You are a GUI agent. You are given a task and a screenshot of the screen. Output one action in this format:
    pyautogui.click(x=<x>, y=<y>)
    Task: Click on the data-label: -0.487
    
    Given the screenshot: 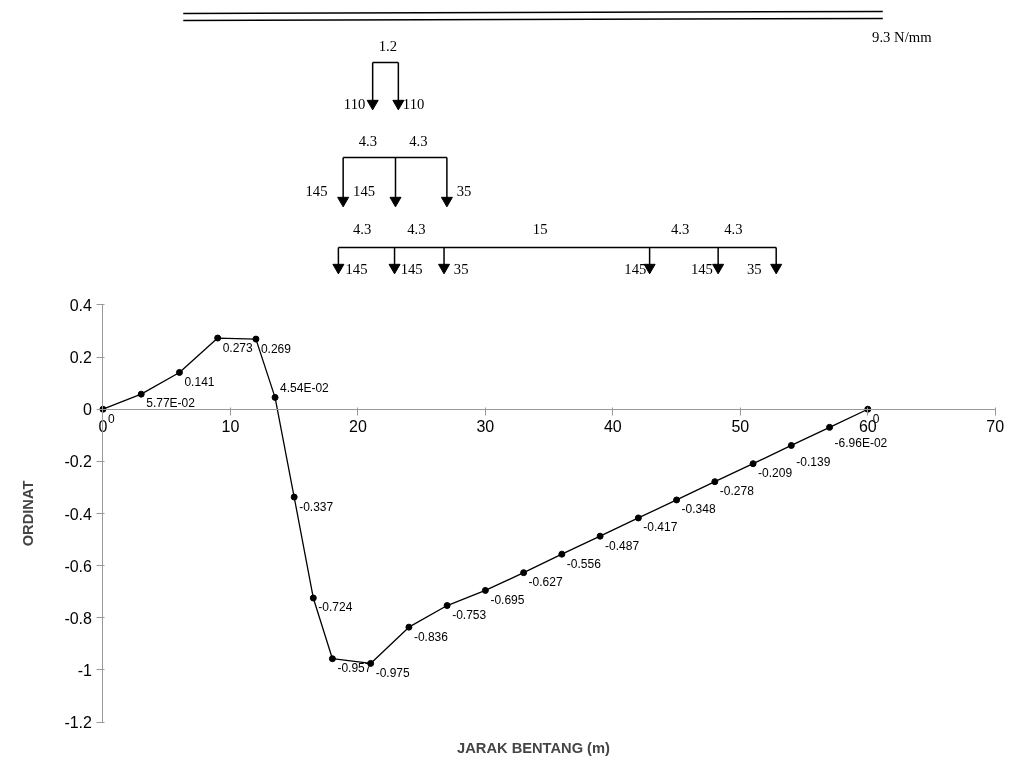 What is the action you would take?
    pyautogui.click(x=622, y=545)
    